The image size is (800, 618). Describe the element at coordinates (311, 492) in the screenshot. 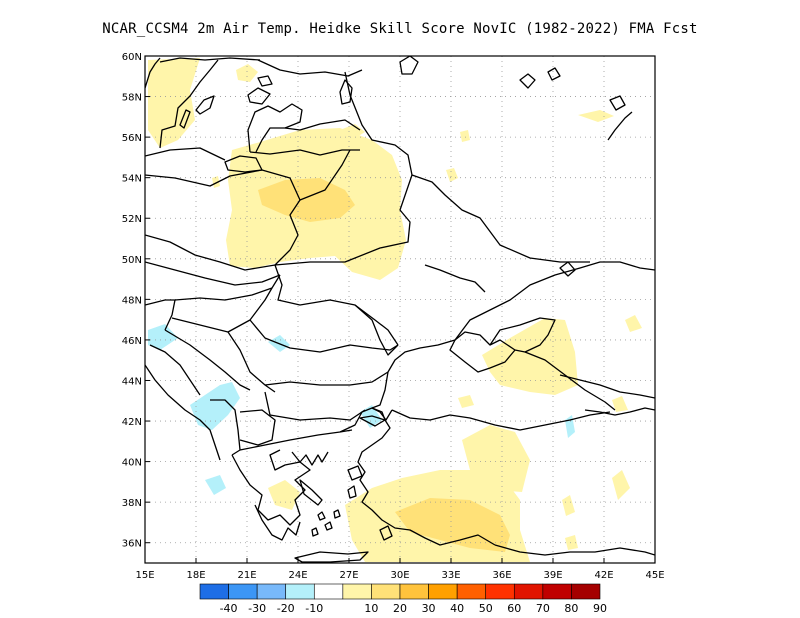

I see `euboea` at that location.